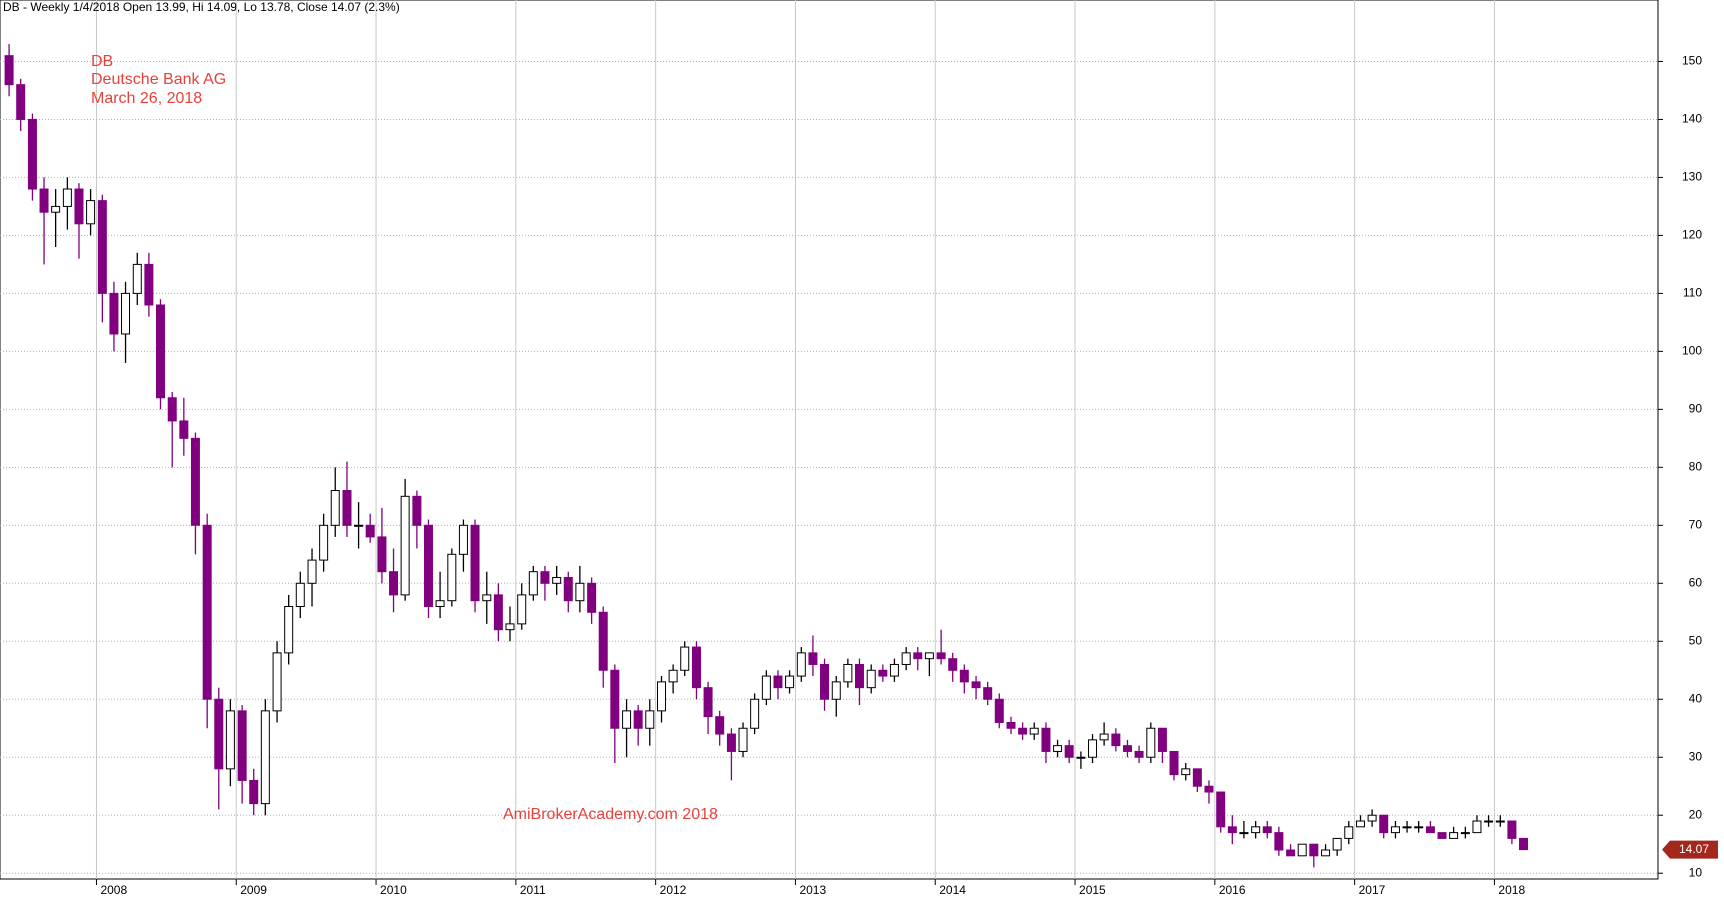 The width and height of the screenshot is (1724, 899). Describe the element at coordinates (952, 890) in the screenshot. I see `x-tick-label: 2014` at that location.